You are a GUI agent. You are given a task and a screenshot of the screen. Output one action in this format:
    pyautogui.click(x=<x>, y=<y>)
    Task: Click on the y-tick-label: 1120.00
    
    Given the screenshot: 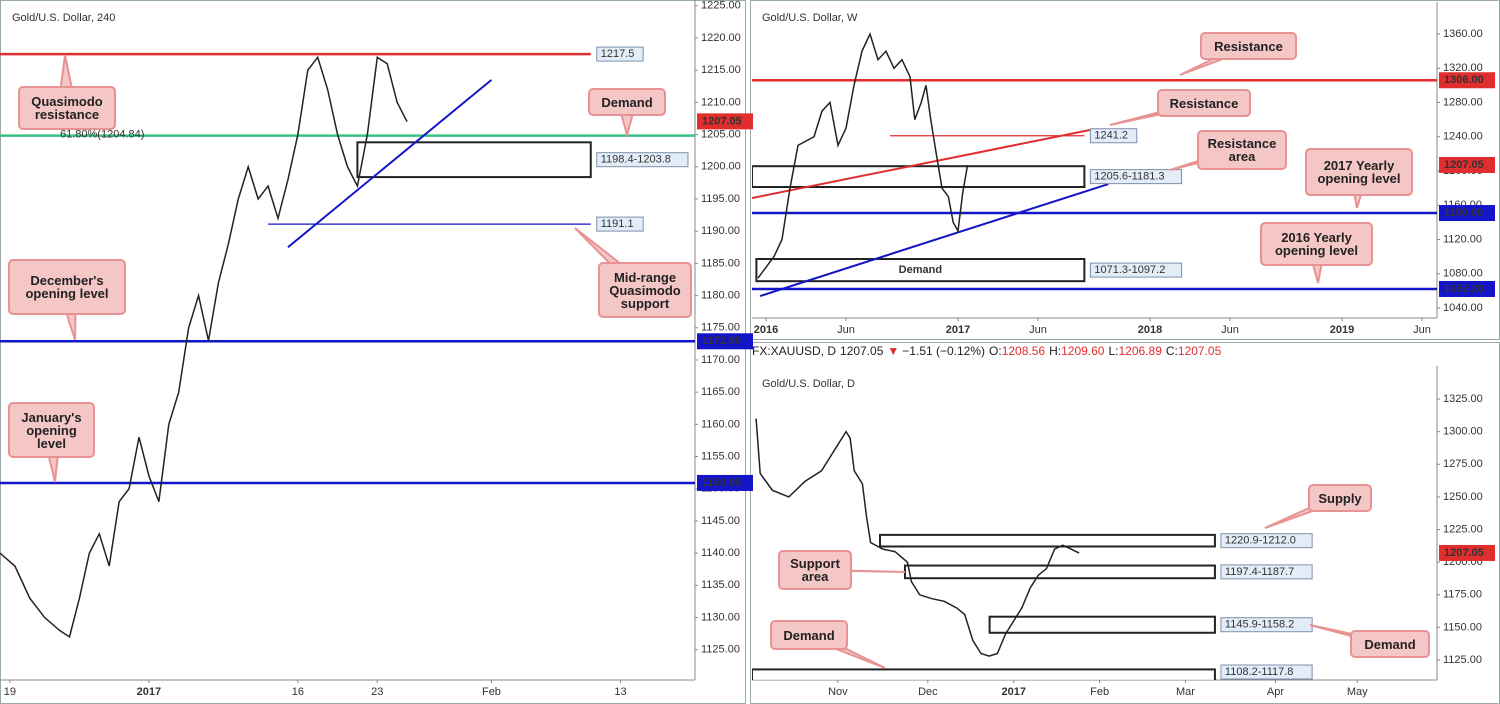 What is the action you would take?
    pyautogui.click(x=1462, y=239)
    